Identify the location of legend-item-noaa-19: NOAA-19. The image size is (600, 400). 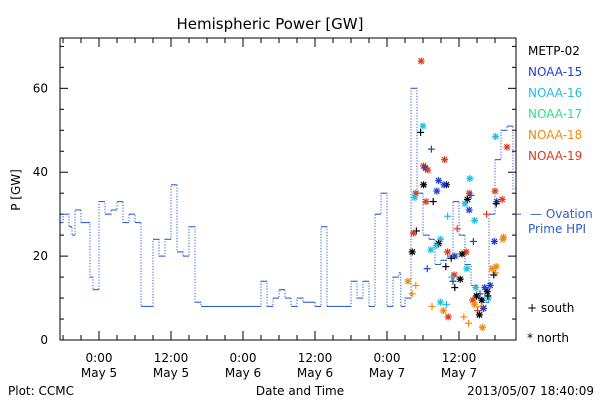
(555, 156).